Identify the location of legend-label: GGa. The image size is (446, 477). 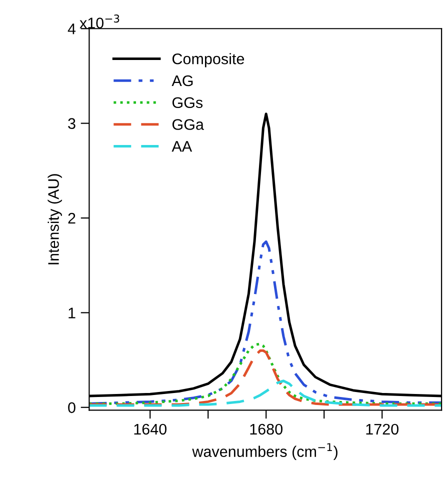
(188, 124).